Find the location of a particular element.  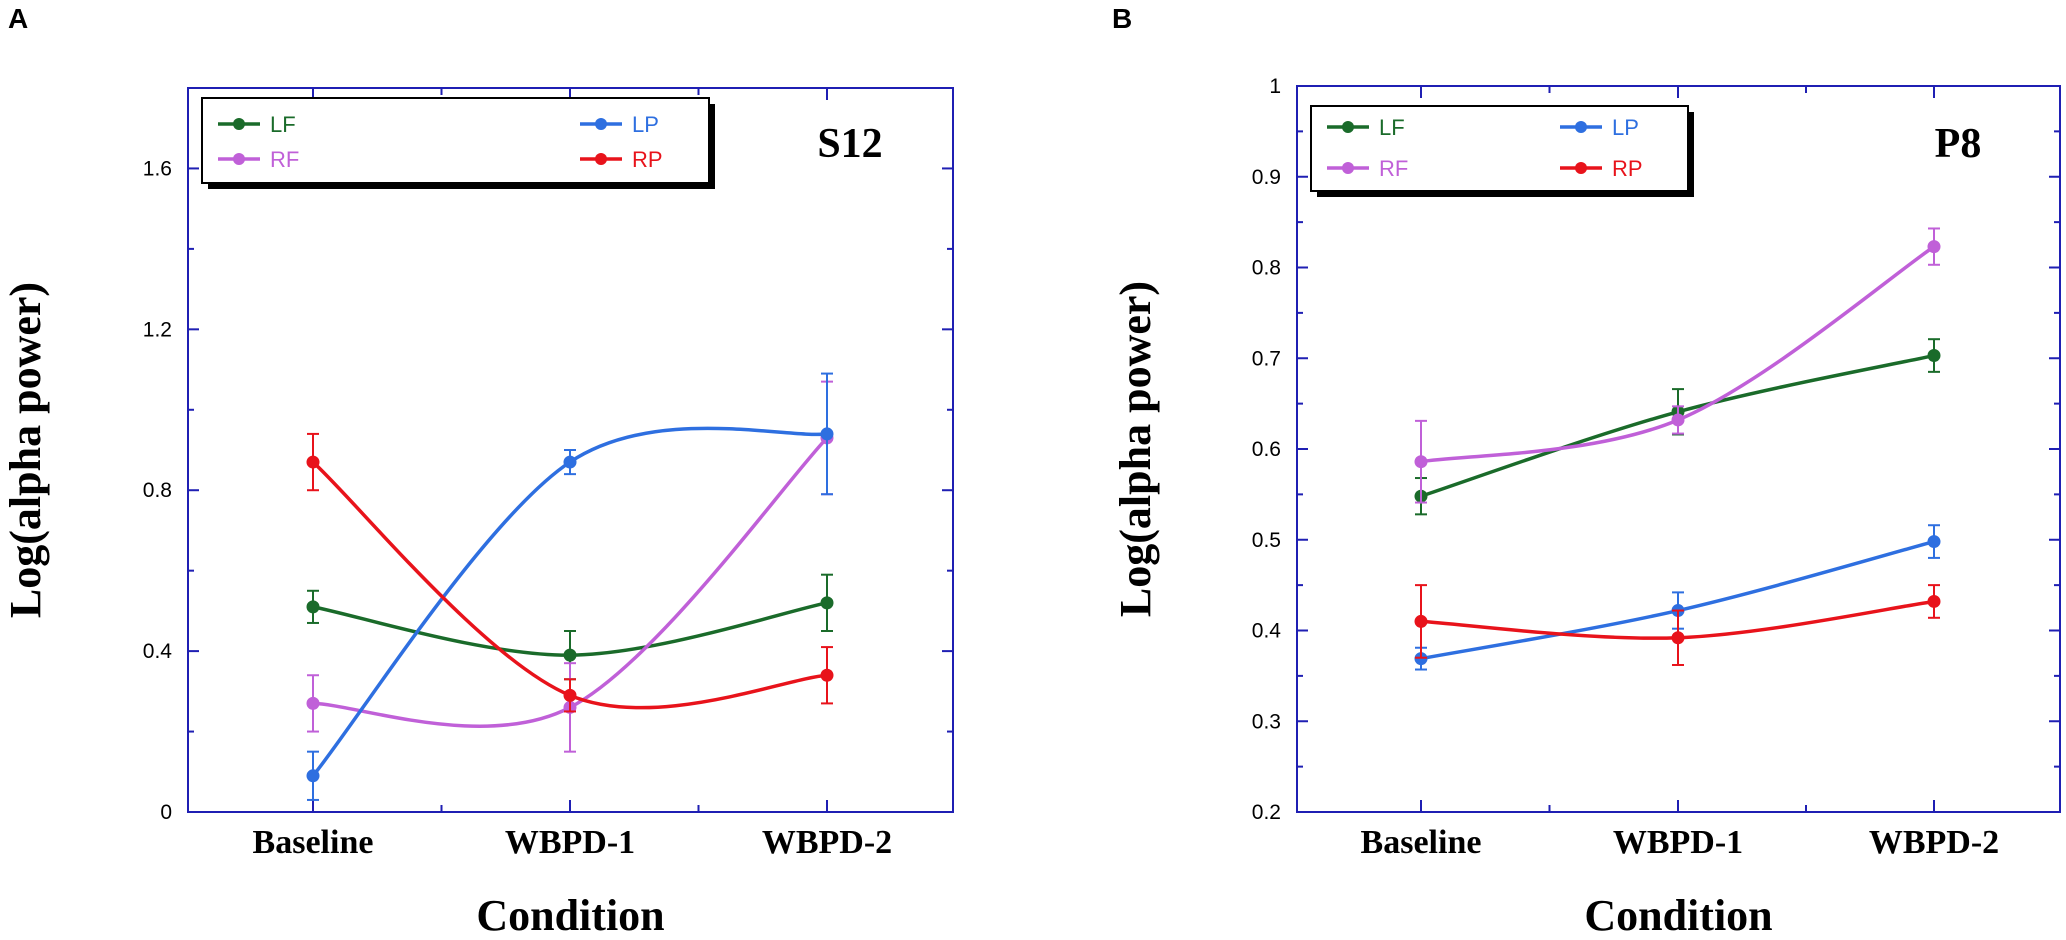

y-tick-label: 1 is located at coordinates (1275, 86).